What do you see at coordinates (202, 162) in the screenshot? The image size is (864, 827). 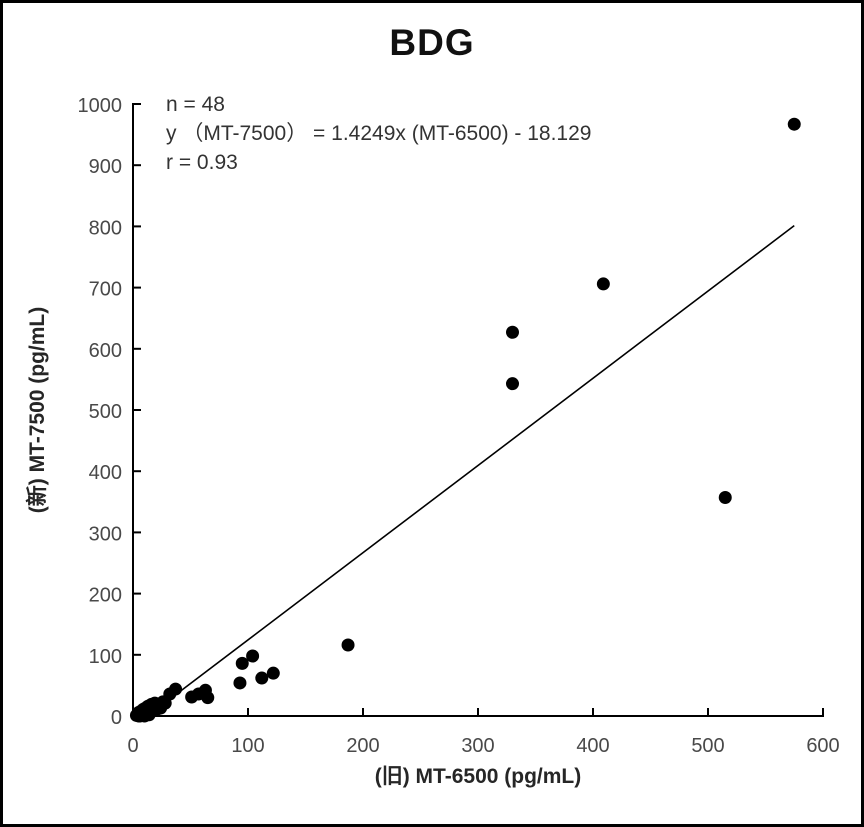 I see `annotation-r: r = 0.93` at bounding box center [202, 162].